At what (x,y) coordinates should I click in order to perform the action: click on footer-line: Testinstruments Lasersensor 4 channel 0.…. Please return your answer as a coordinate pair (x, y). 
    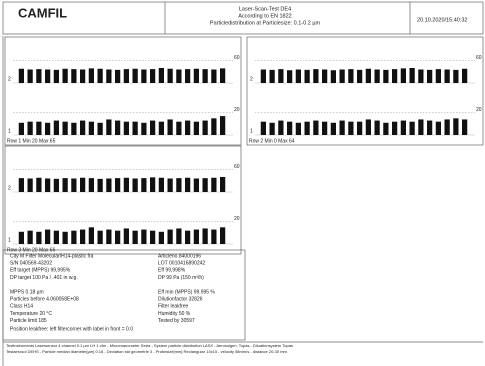
    Looking at the image, I should click on (149, 345).